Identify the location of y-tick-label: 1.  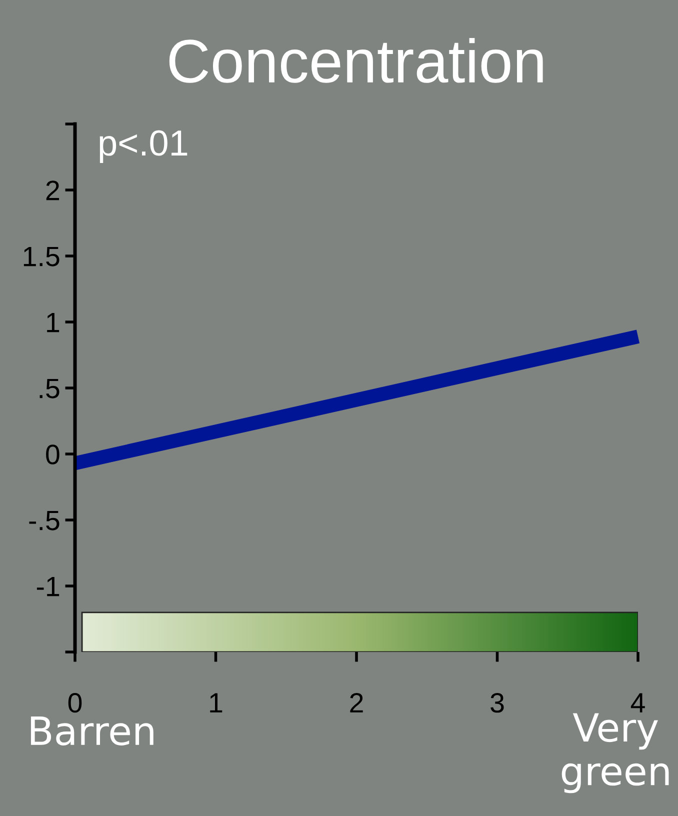
(53, 322).